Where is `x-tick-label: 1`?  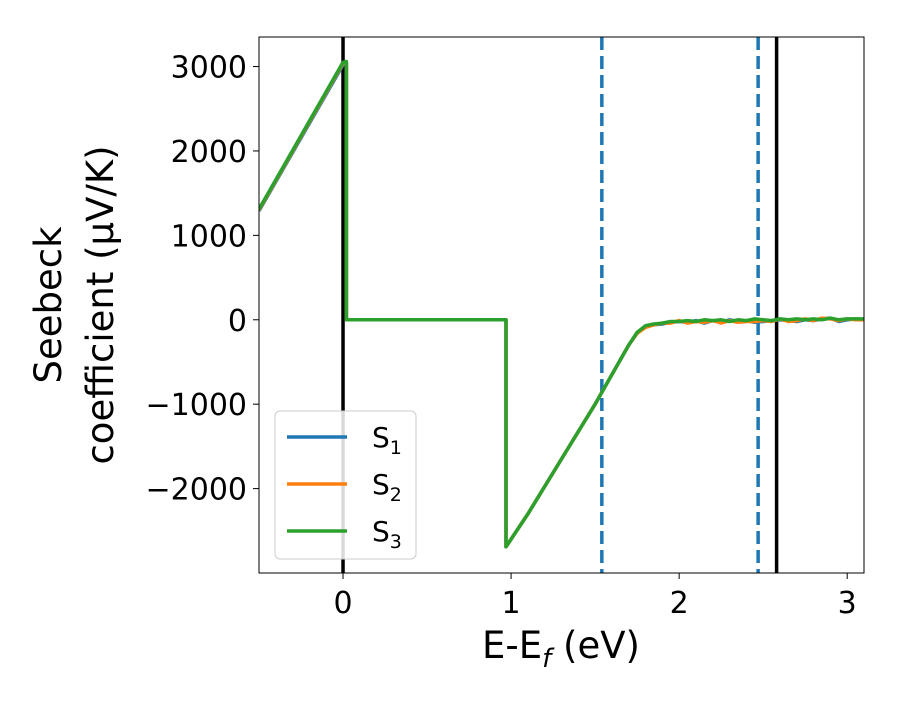 x-tick-label: 1 is located at coordinates (511, 603).